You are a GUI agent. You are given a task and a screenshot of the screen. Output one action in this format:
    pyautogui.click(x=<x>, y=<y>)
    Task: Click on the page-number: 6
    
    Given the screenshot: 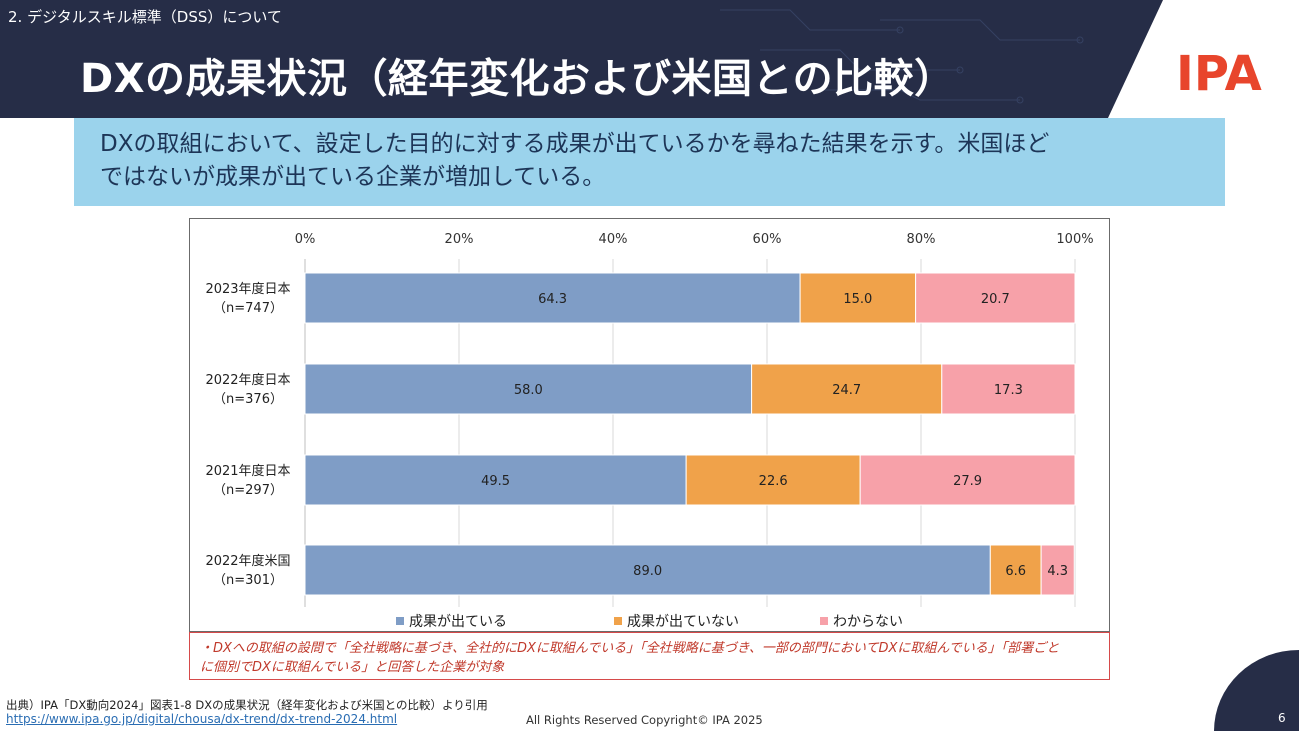 What is the action you would take?
    pyautogui.click(x=1282, y=718)
    